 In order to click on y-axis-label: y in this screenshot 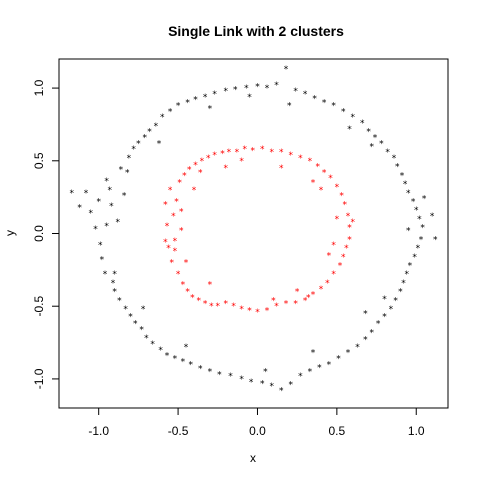, I will do `click(10, 233)`.